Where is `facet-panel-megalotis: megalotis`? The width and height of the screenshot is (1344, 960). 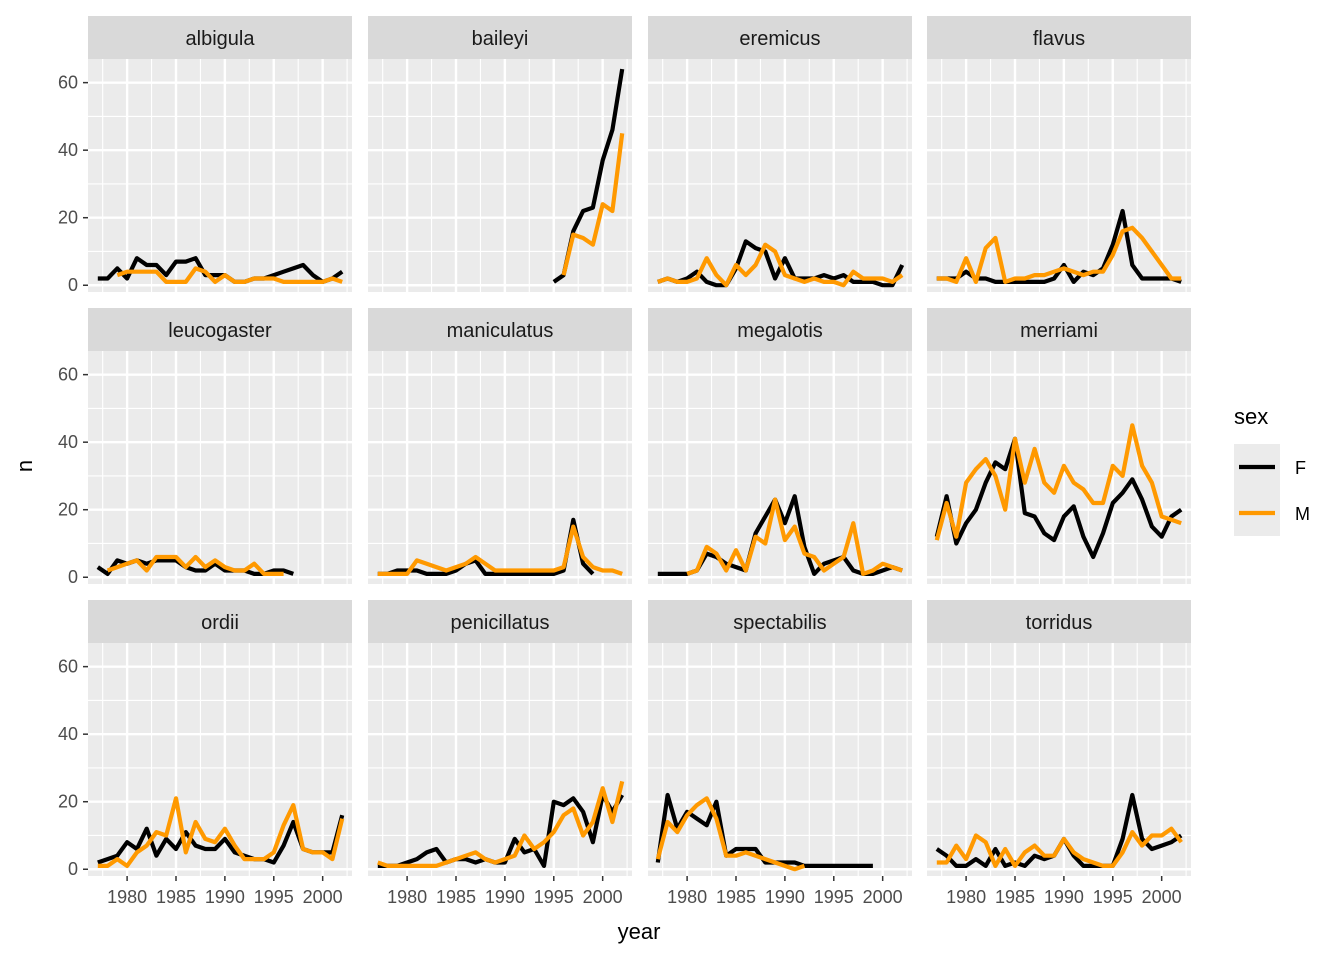 facet-panel-megalotis: megalotis is located at coordinates (780, 446).